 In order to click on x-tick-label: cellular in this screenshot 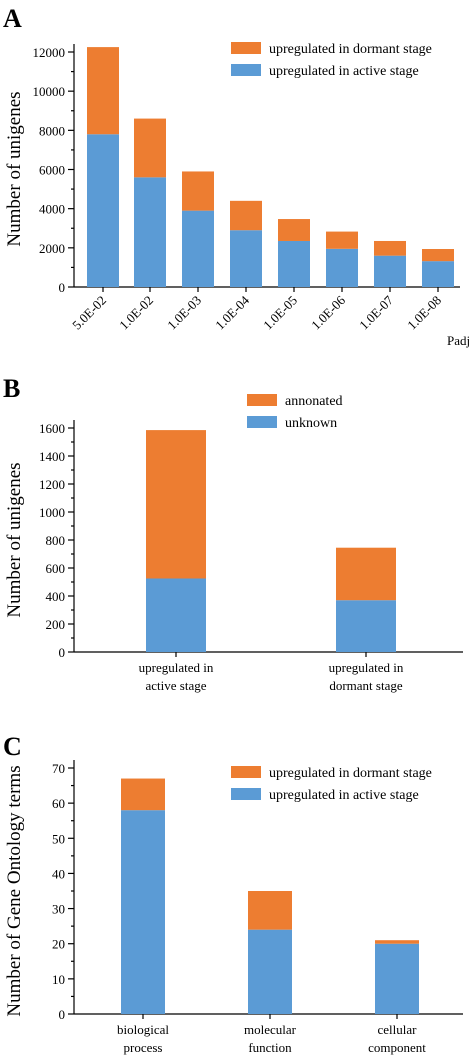, I will do `click(398, 1029)`.